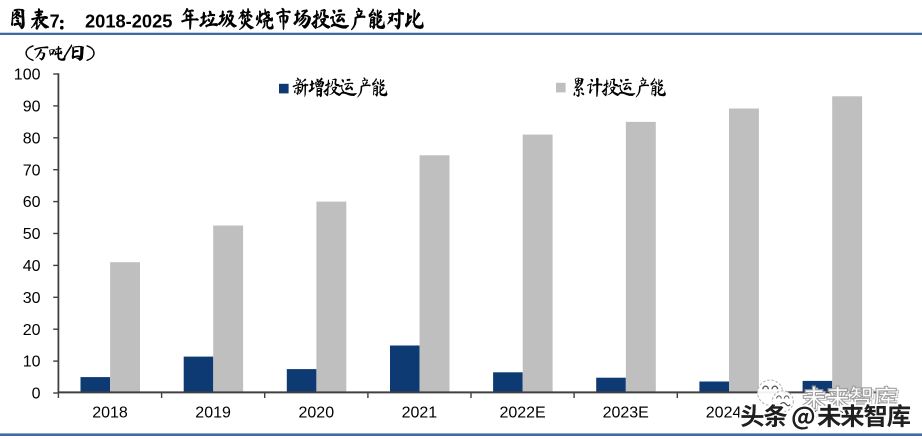 The width and height of the screenshot is (922, 439). Describe the element at coordinates (27, 75) in the screenshot. I see `svg-text: 100` at that location.